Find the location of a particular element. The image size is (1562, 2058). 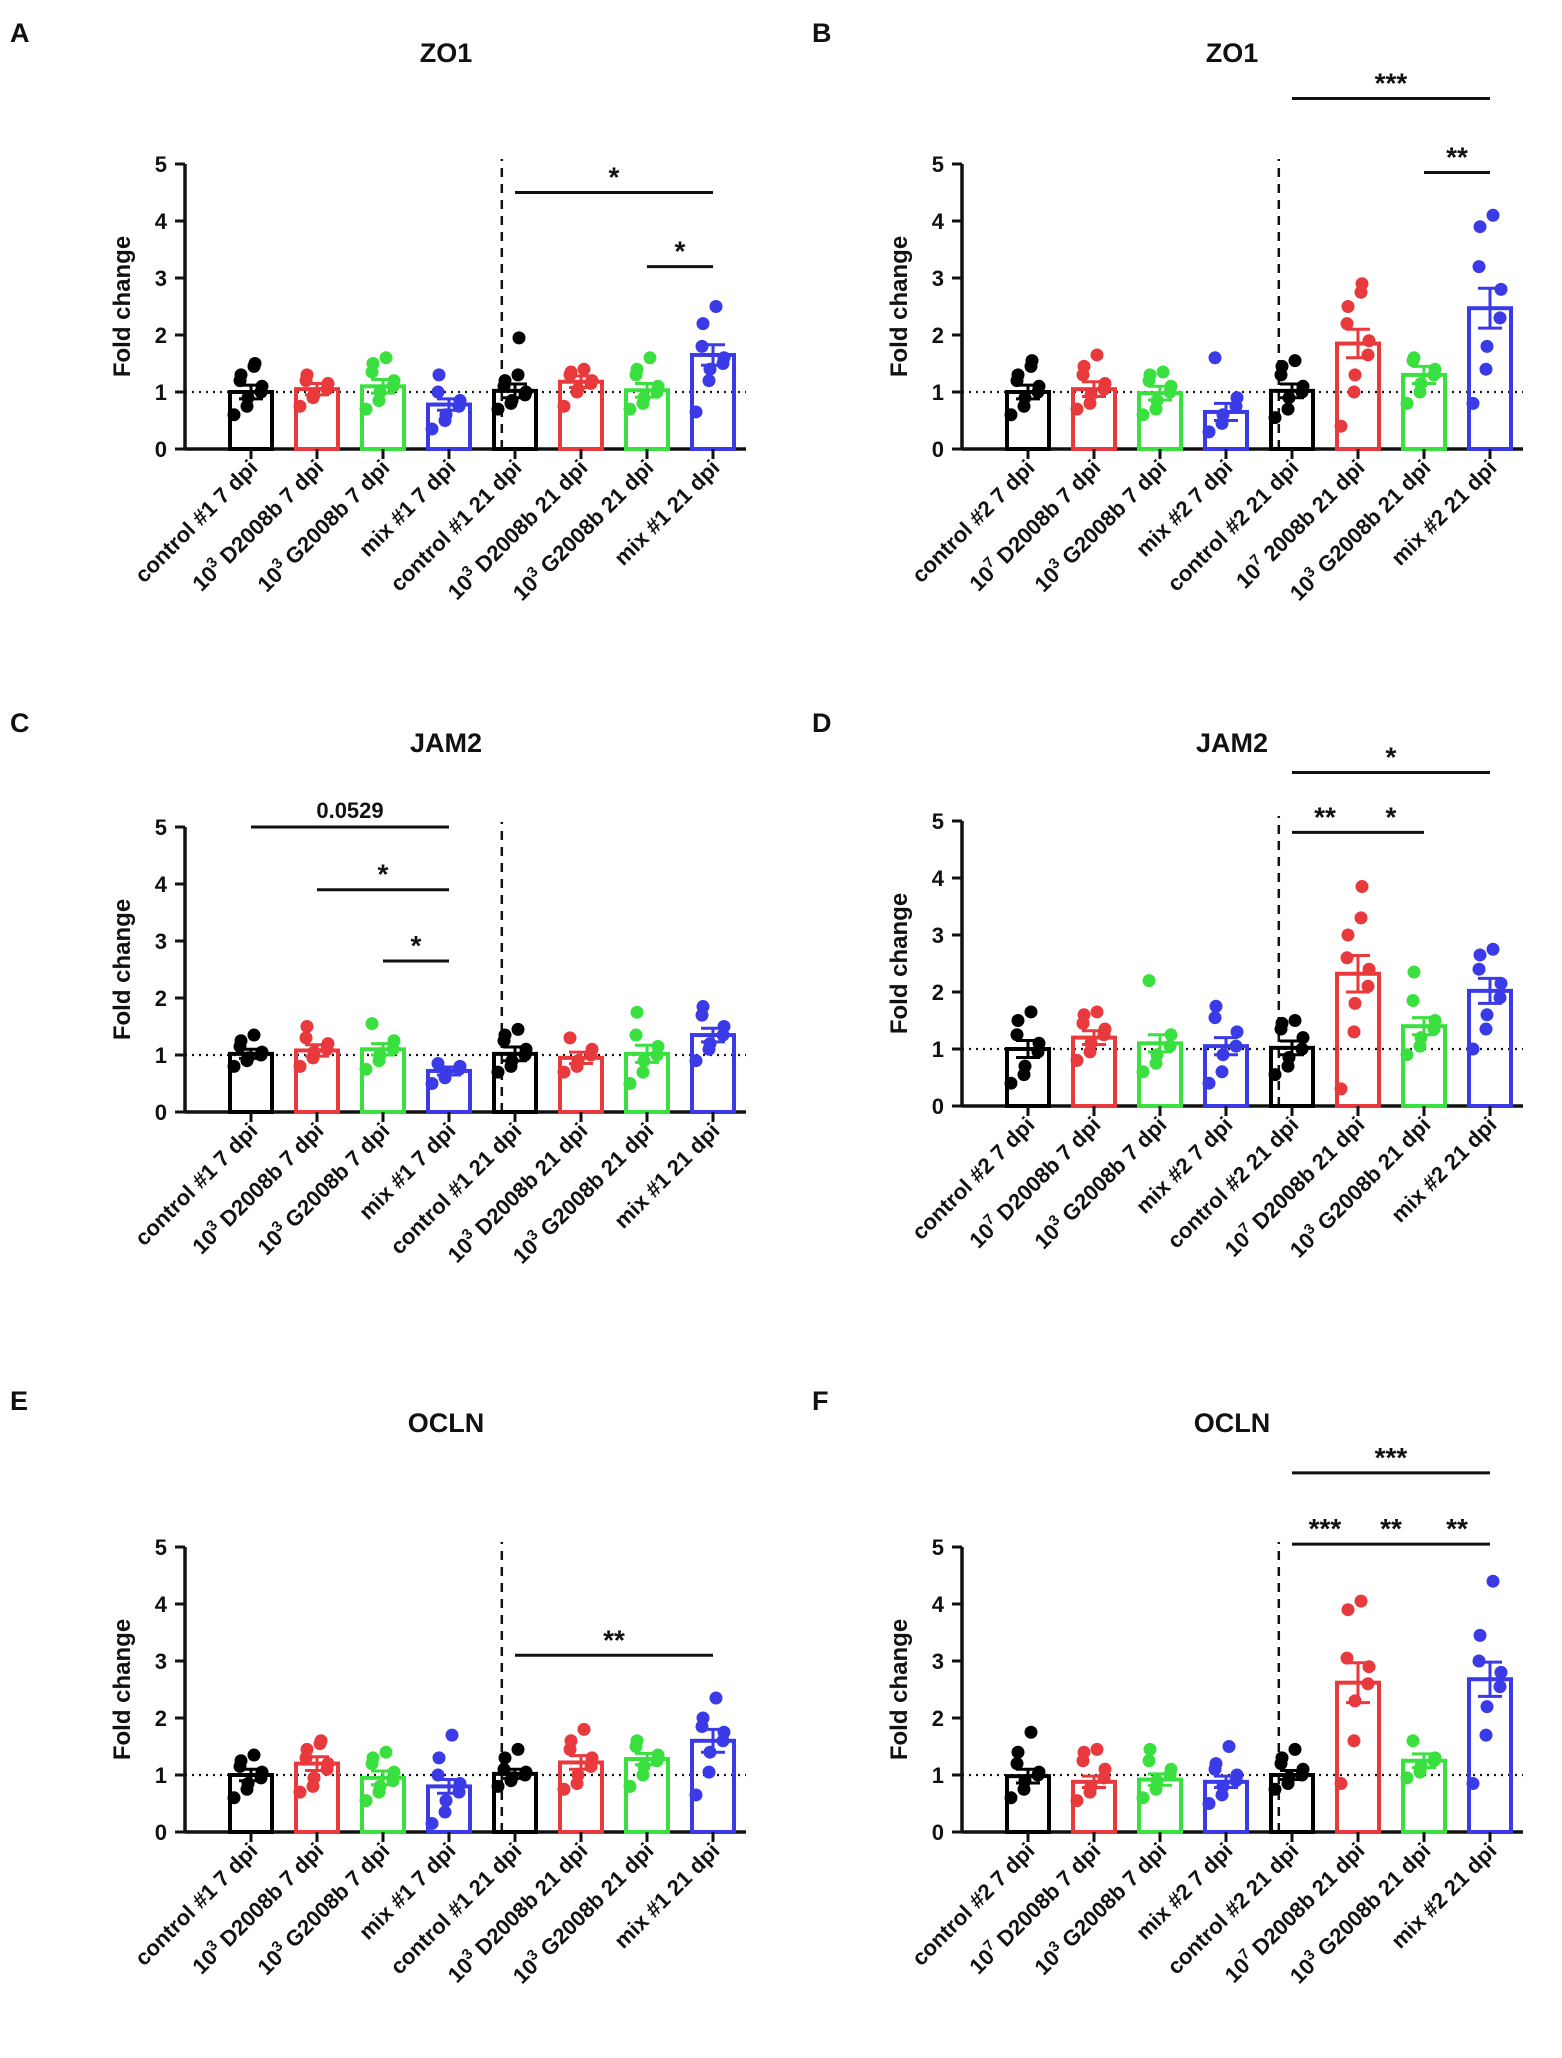

x-label-text: control #2 7 dpi is located at coordinates (973, 1904).